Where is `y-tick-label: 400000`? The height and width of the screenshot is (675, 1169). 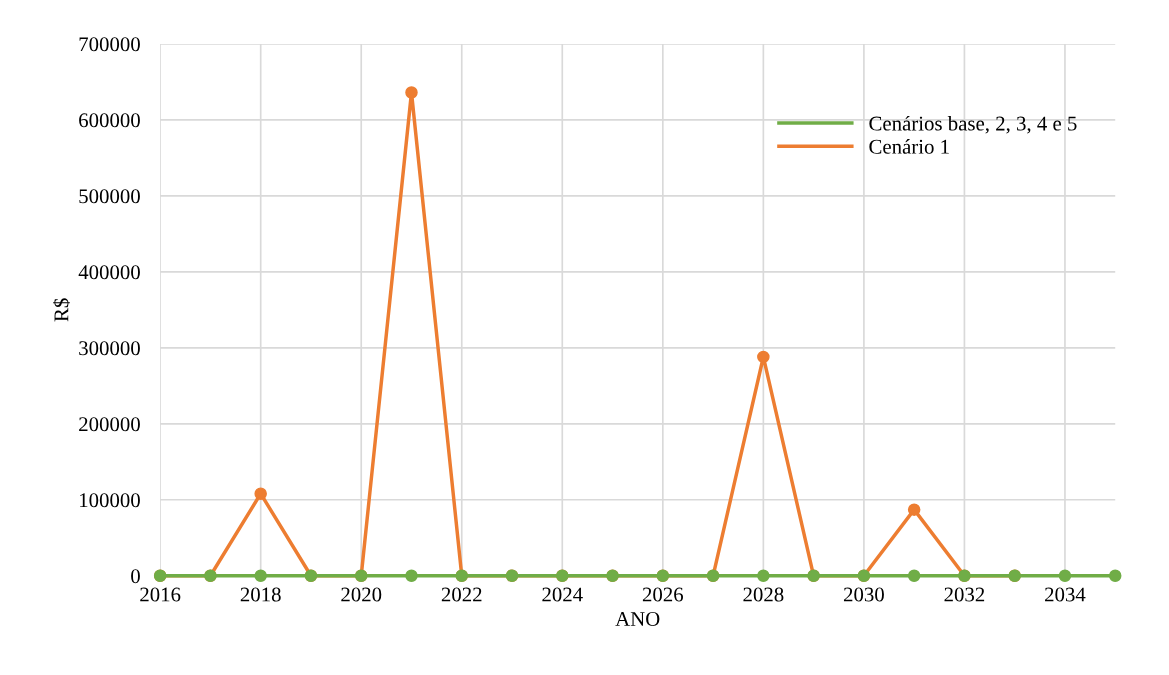 y-tick-label: 400000 is located at coordinates (109, 272).